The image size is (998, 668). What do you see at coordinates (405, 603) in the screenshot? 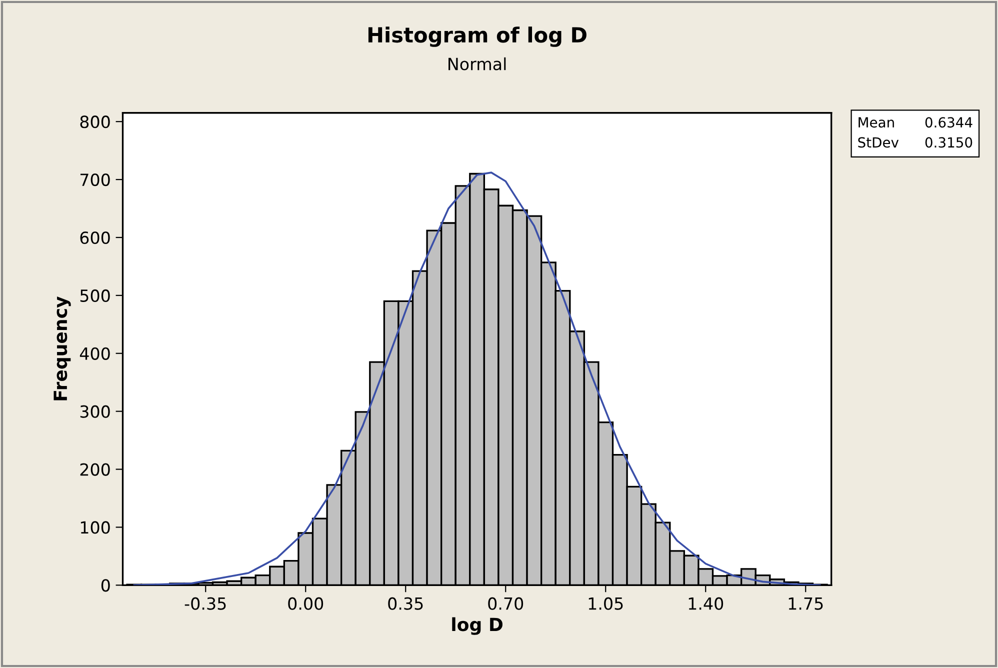
I see `x-tick-label: 0.35` at bounding box center [405, 603].